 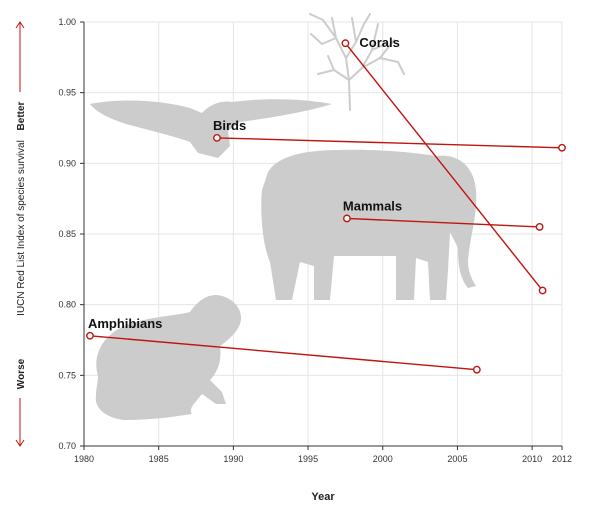 I want to click on y-axis-side-annotation, so click(x=20, y=234).